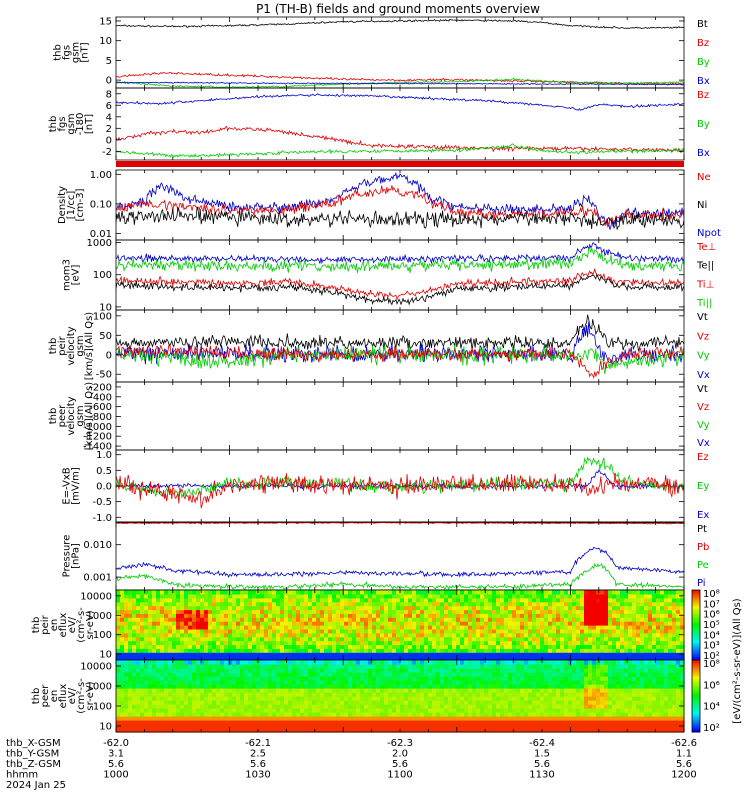  What do you see at coordinates (100, 417) in the screenshot?
I see `y-tick-label: -800` at bounding box center [100, 417].